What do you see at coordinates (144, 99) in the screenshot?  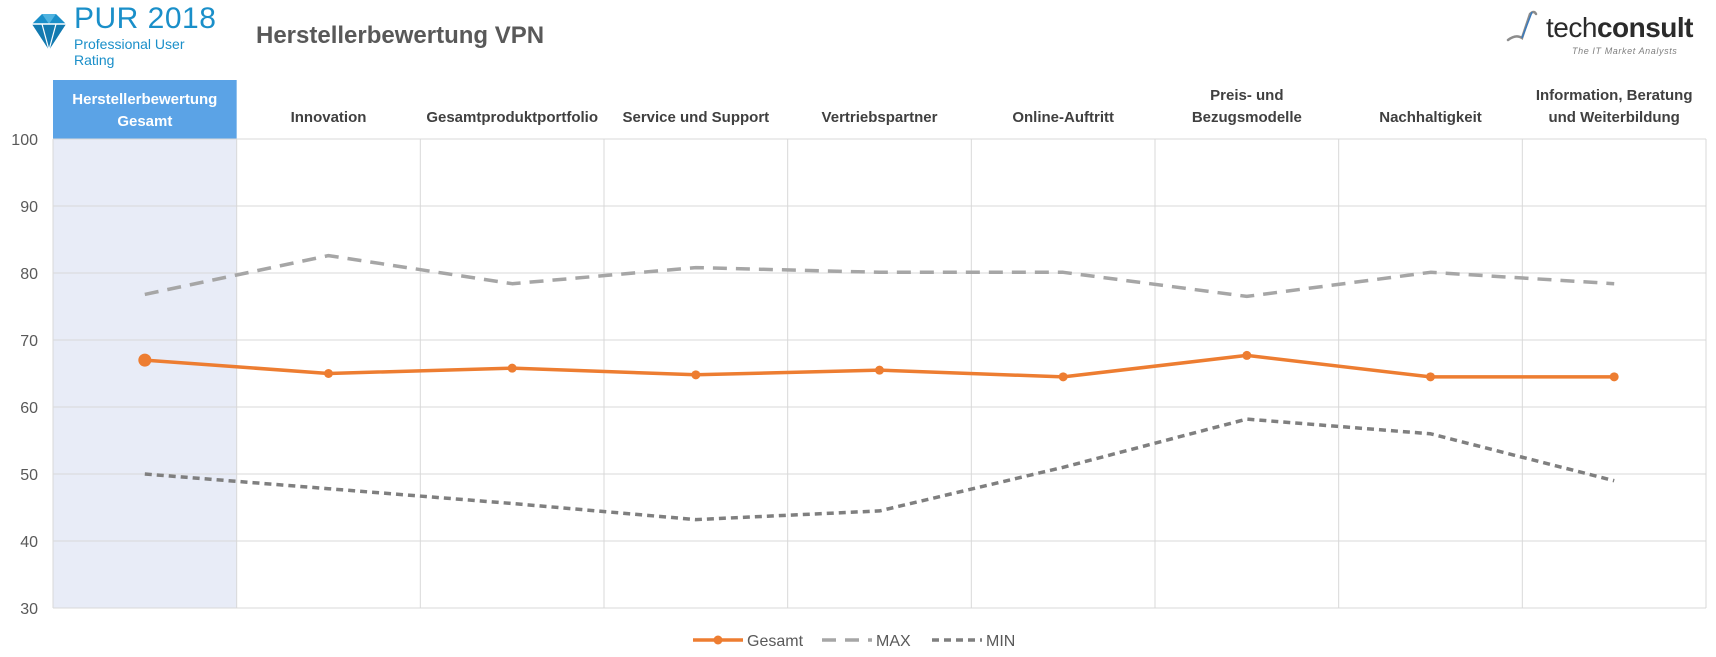 I see `category-label: Herstellerbewertung` at bounding box center [144, 99].